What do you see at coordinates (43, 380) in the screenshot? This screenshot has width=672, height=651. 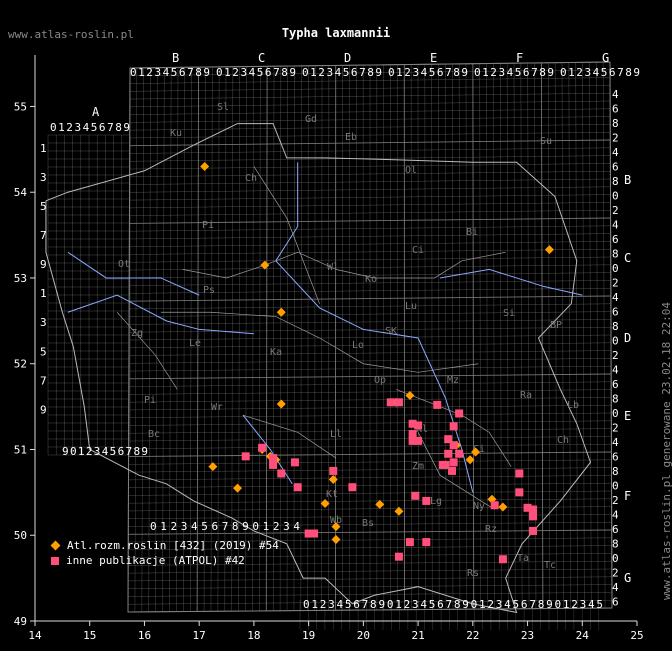 I see `atpol-digit-left: 7` at bounding box center [43, 380].